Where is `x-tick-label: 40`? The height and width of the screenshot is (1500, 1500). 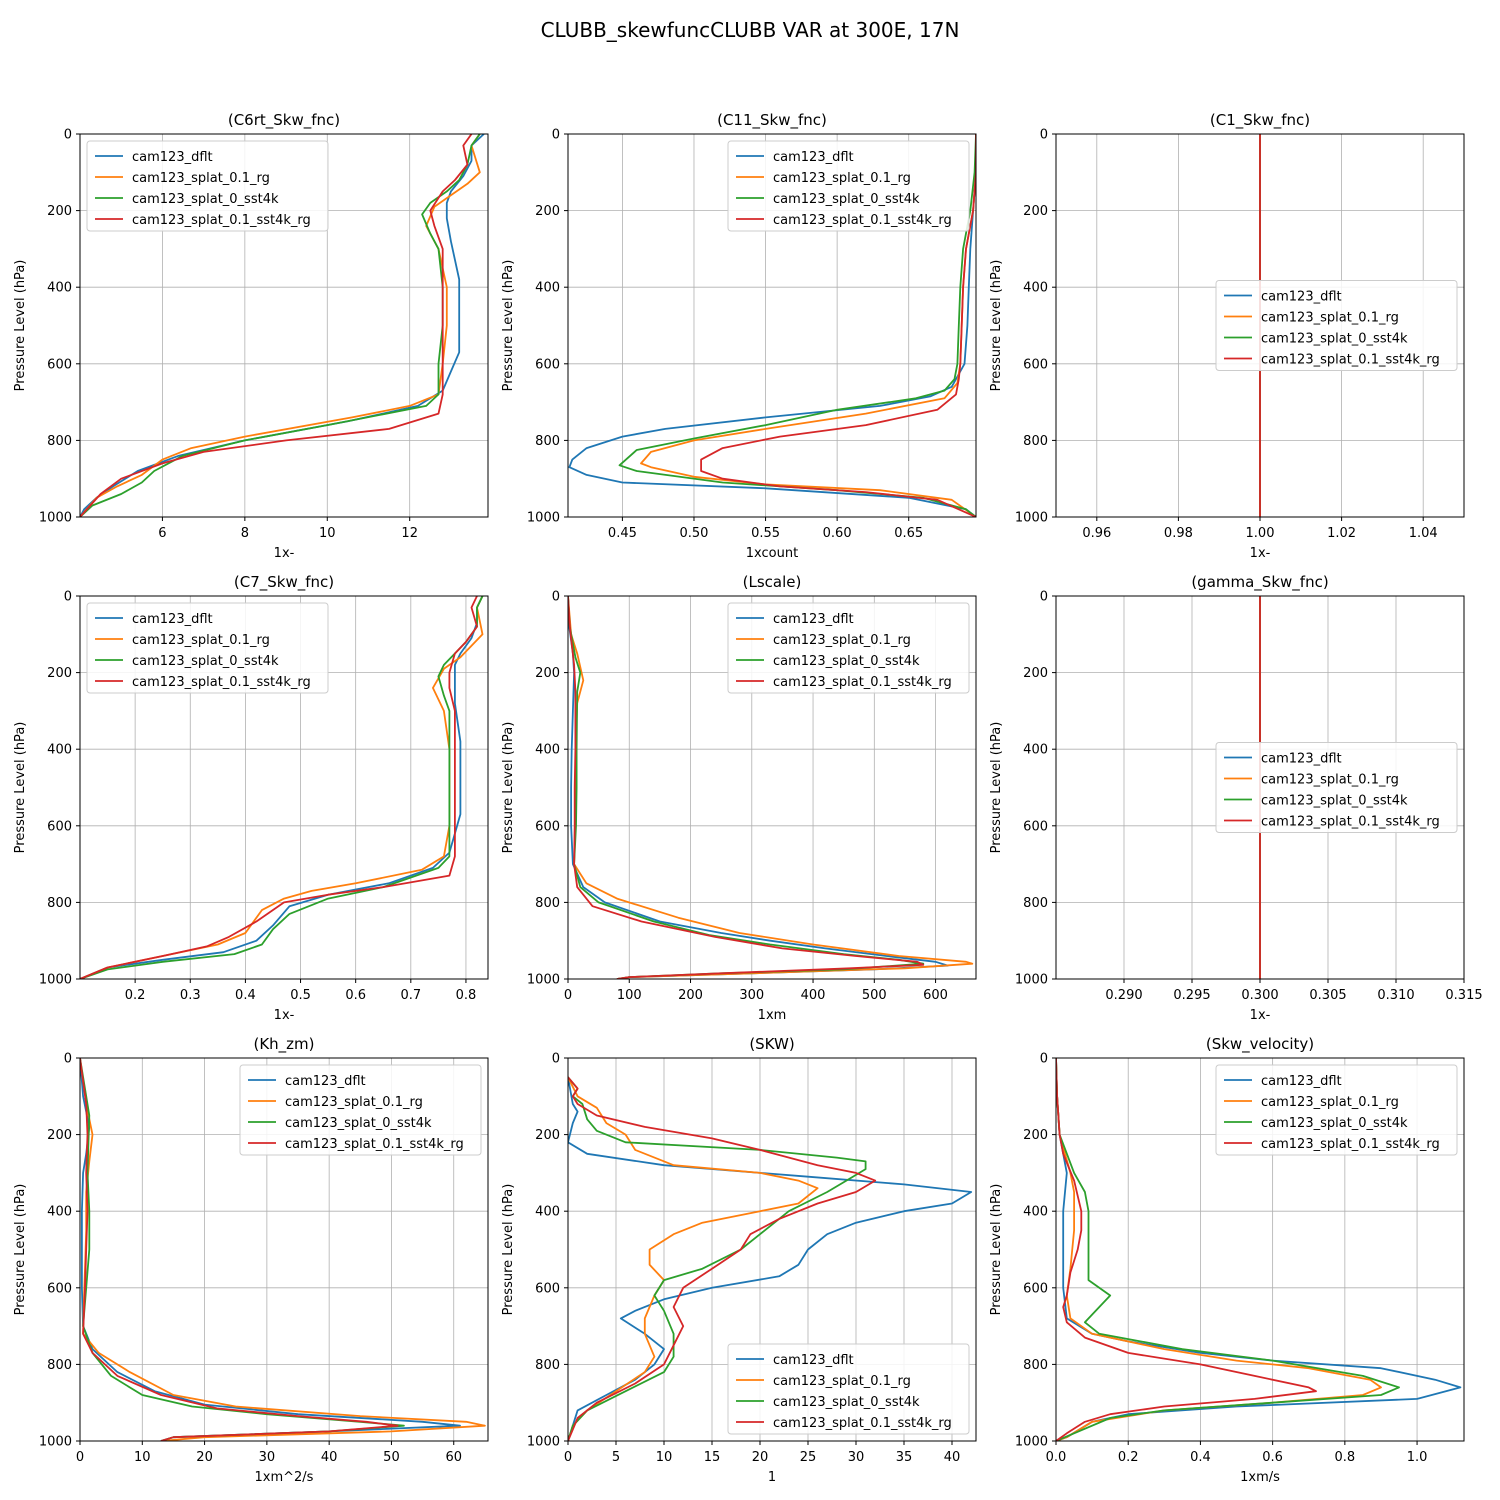 x-tick-label: 40 is located at coordinates (329, 1457).